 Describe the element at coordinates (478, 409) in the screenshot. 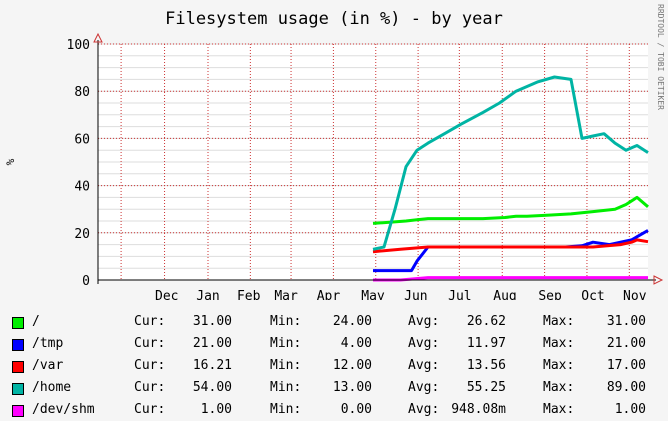

I see `avg-value: 948.08m` at that location.